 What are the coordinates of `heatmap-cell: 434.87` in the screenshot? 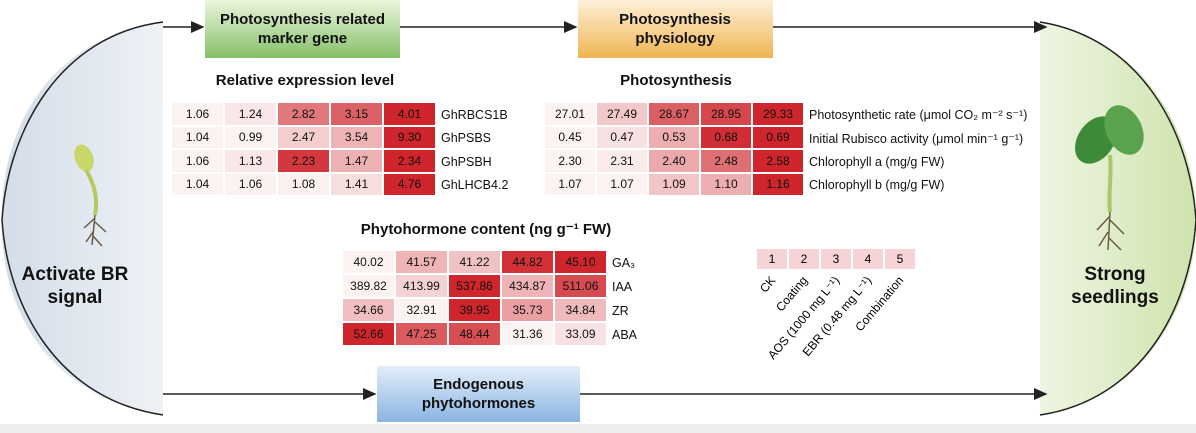 It's located at (528, 287).